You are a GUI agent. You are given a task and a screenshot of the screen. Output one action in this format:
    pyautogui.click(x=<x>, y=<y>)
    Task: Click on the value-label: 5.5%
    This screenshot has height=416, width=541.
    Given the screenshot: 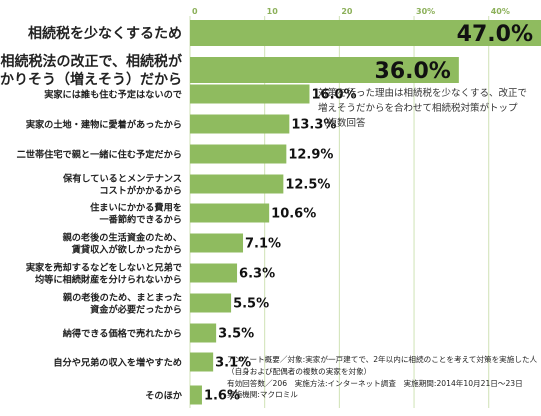 What is the action you would take?
    pyautogui.click(x=251, y=304)
    